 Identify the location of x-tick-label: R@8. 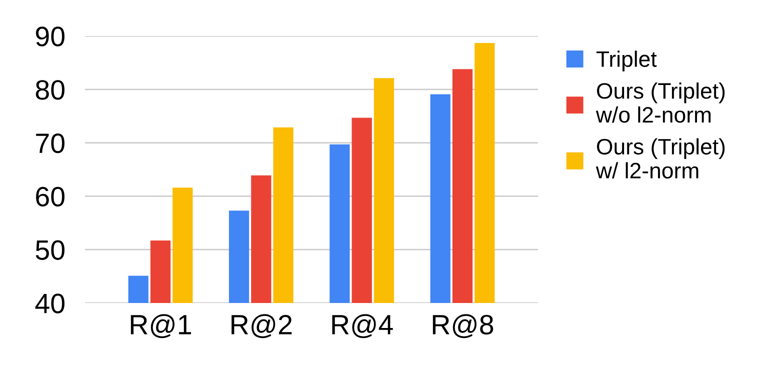
(463, 326).